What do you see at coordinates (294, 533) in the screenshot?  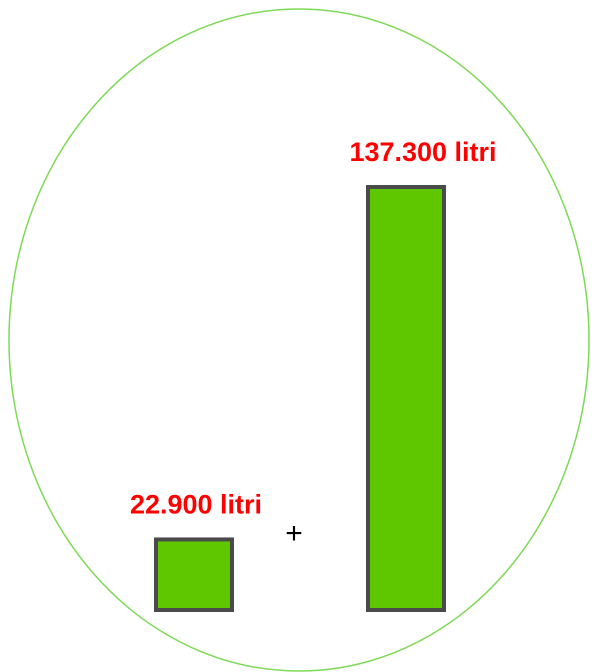 I see `plus-sign: +` at bounding box center [294, 533].